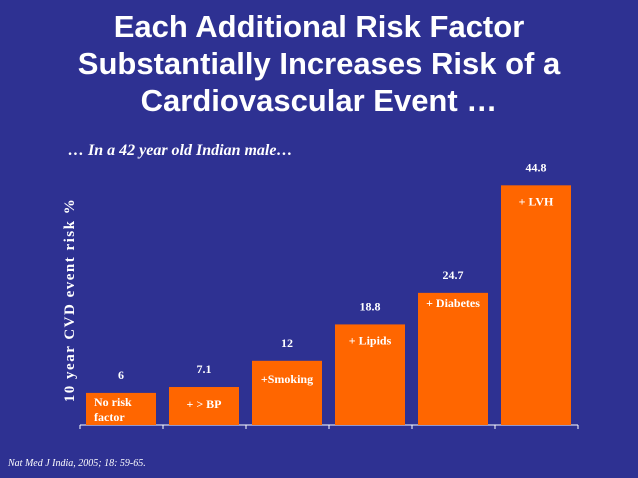 The height and width of the screenshot is (478, 638). Describe the element at coordinates (453, 303) in the screenshot. I see `category-label-5: + Diabetes` at that location.